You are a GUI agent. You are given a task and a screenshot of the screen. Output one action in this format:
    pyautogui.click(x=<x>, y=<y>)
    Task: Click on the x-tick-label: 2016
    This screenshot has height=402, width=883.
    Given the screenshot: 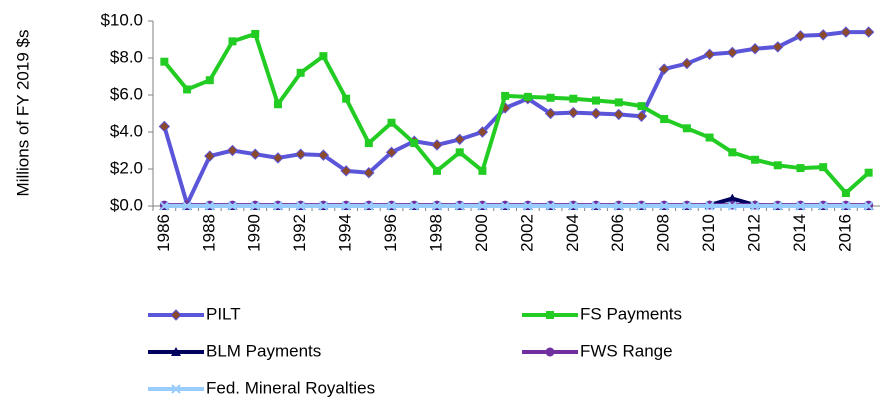 What is the action you would take?
    pyautogui.click(x=844, y=233)
    